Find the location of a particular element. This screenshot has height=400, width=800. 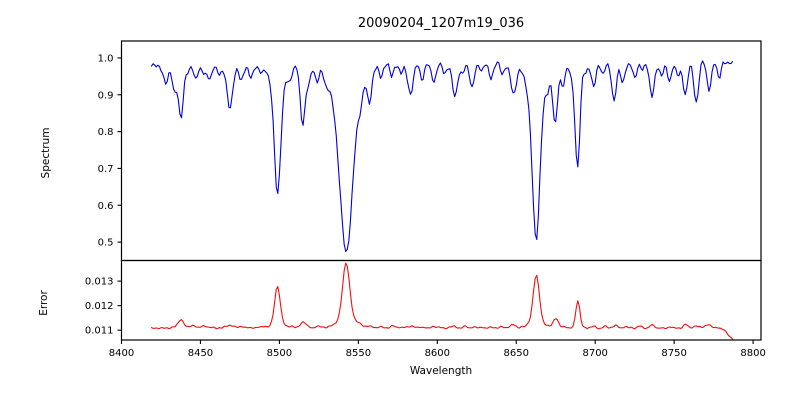

spectrum-y-tick-label: 0.9 is located at coordinates (106, 95).